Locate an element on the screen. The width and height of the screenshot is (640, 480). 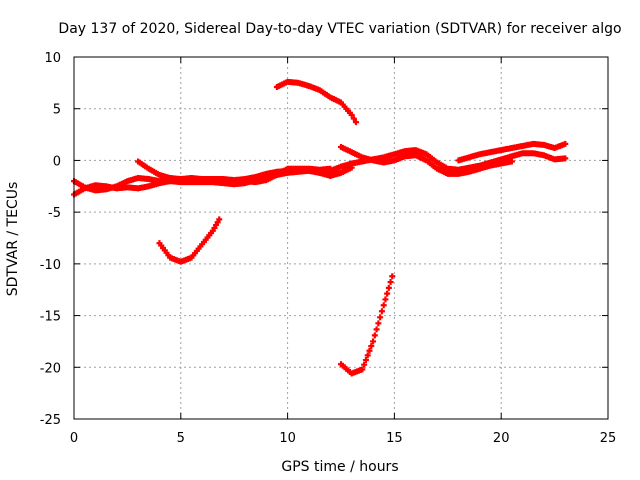
y-tick-label: 5 is located at coordinates (57, 110).